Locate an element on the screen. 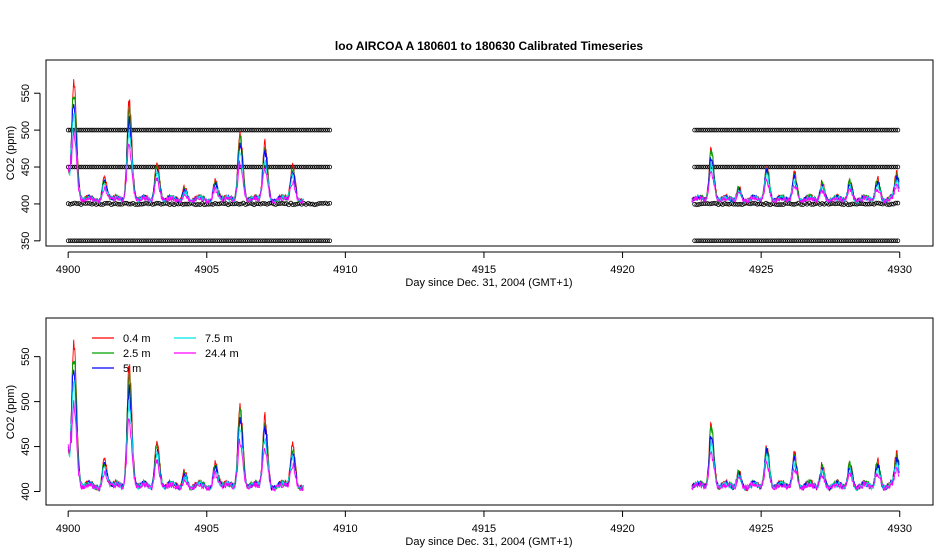 Image resolution: width=950 pixels, height=550 pixels. series-line-0-4-m is located at coordinates (795, 456).